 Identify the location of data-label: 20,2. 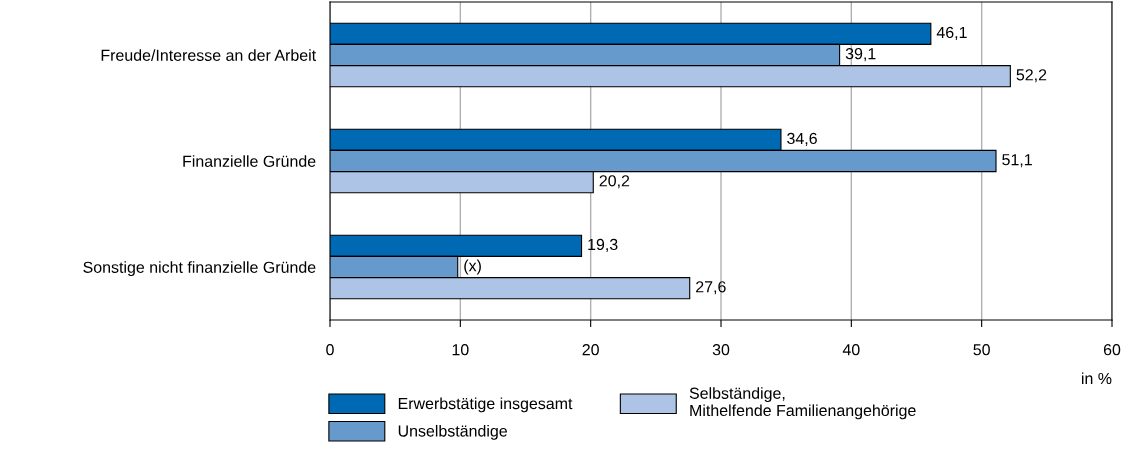
(614, 182).